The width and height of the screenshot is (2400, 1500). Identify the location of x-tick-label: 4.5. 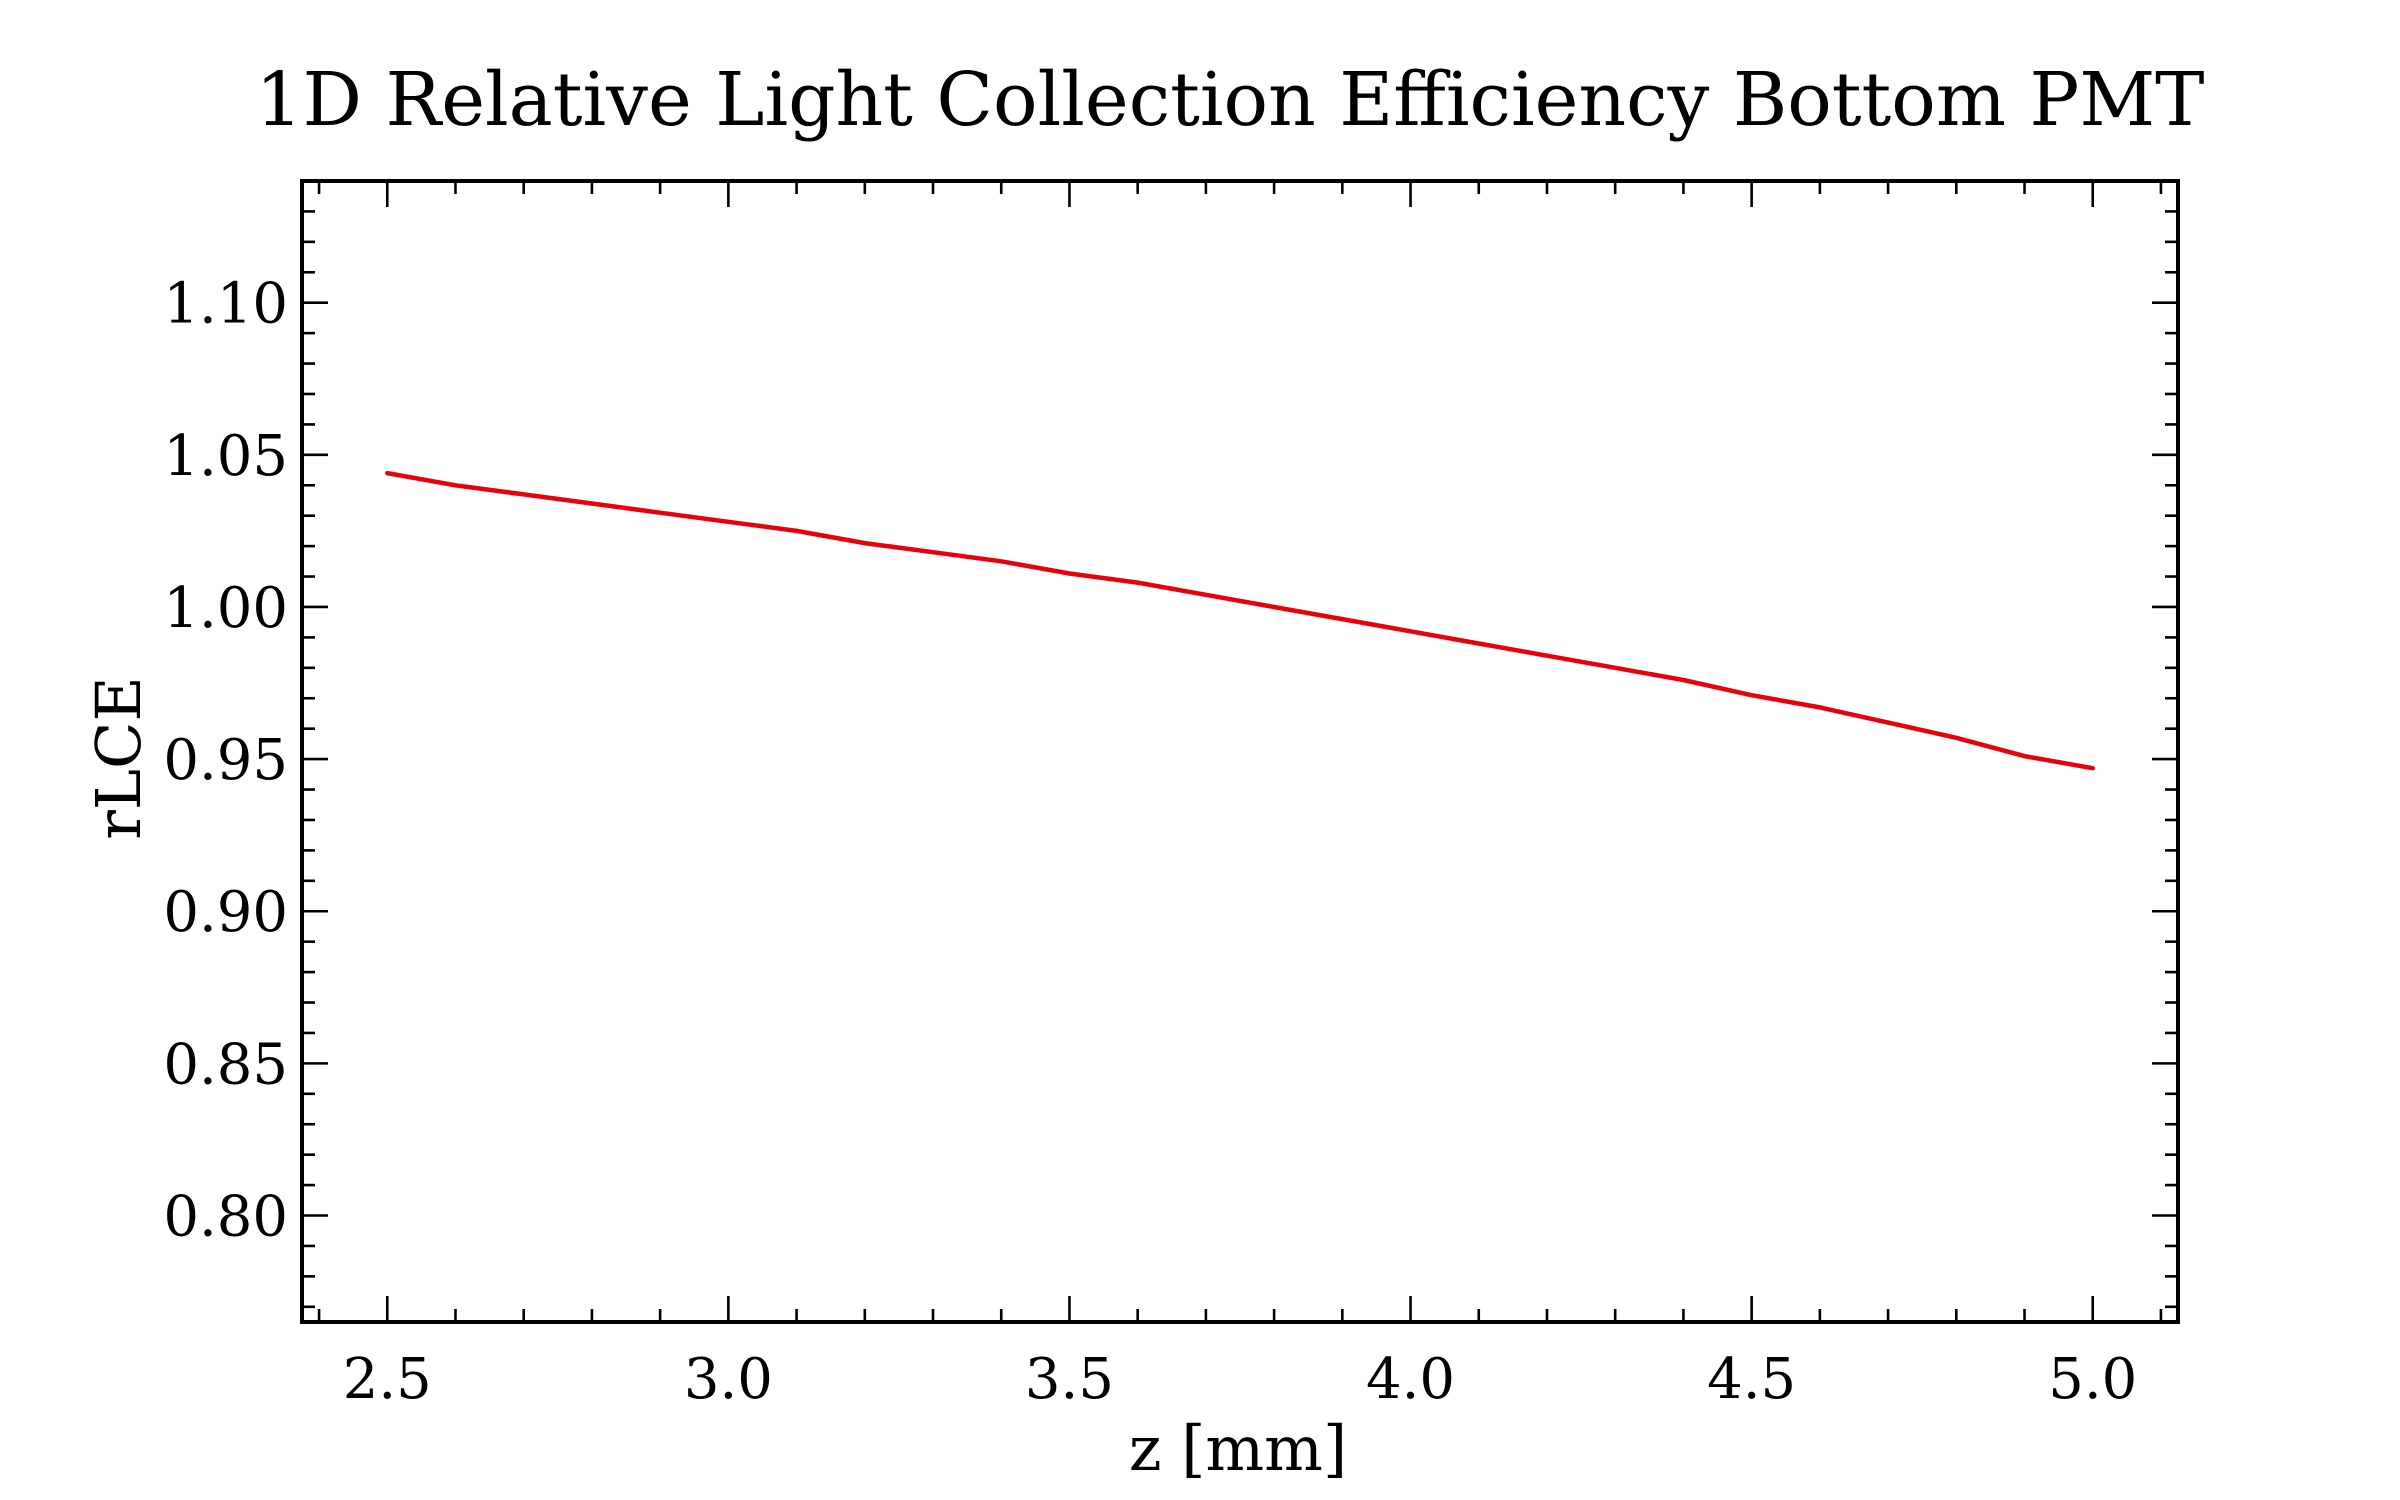
(1751, 1379).